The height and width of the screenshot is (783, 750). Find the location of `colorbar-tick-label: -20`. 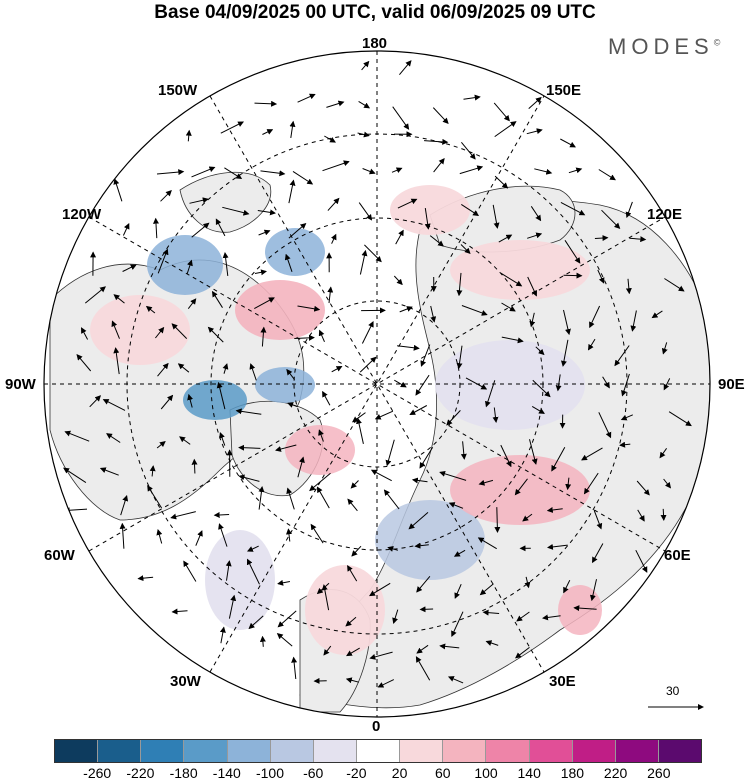

colorbar-tick-label: -20 is located at coordinates (356, 773).